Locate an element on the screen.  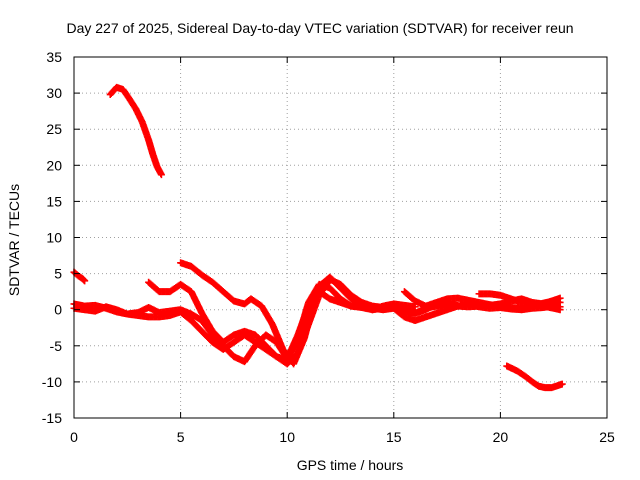
series-arc-low is located at coordinates (534, 377).